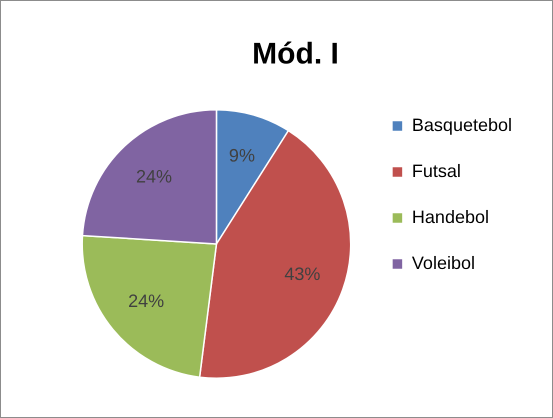 This screenshot has height=418, width=553. What do you see at coordinates (241, 155) in the screenshot?
I see `data-label: 9%` at bounding box center [241, 155].